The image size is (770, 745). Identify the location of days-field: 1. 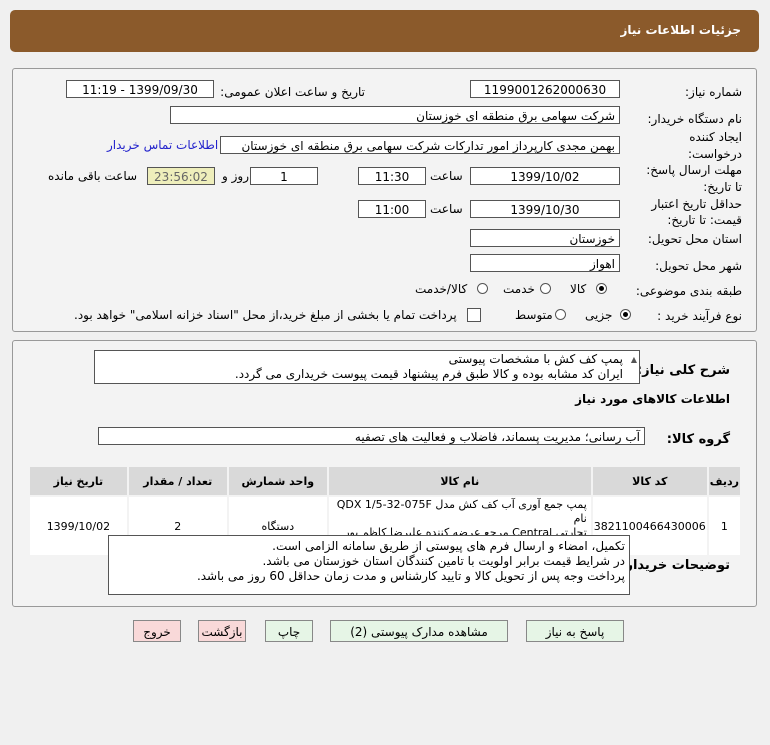
(284, 176).